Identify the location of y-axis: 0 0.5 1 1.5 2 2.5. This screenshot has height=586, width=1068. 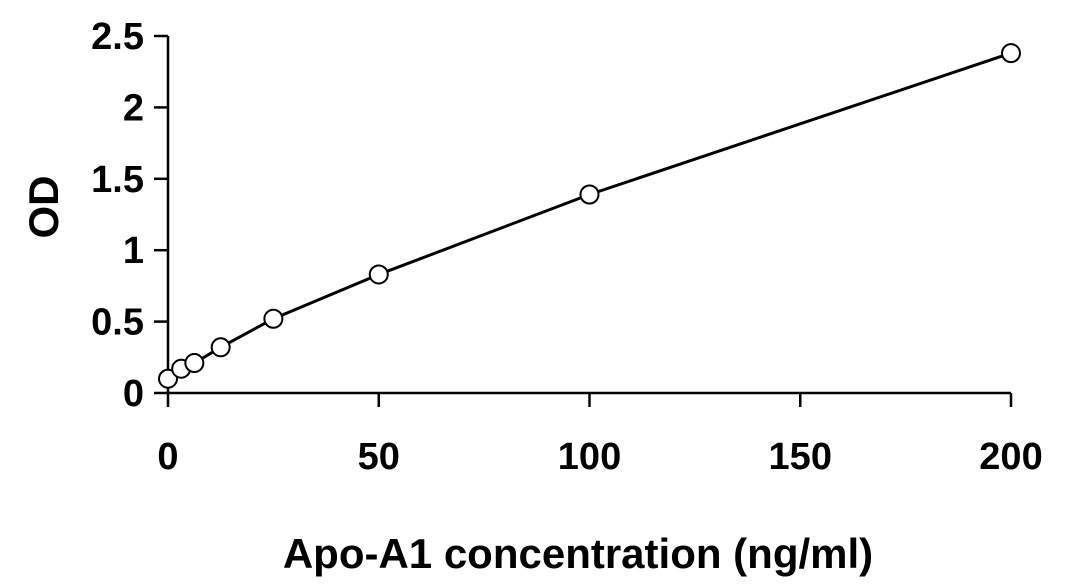
(130, 215).